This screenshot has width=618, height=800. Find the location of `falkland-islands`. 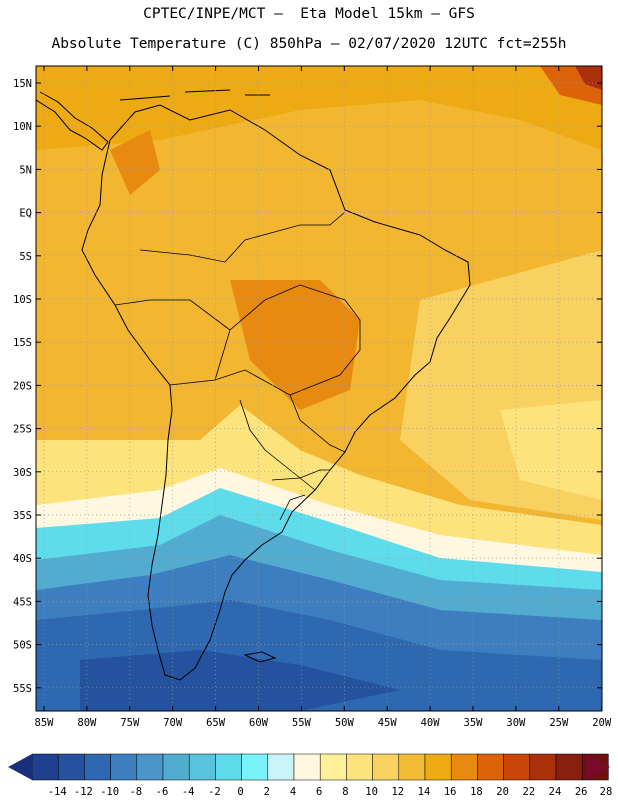

falkland-islands is located at coordinates (260, 657).